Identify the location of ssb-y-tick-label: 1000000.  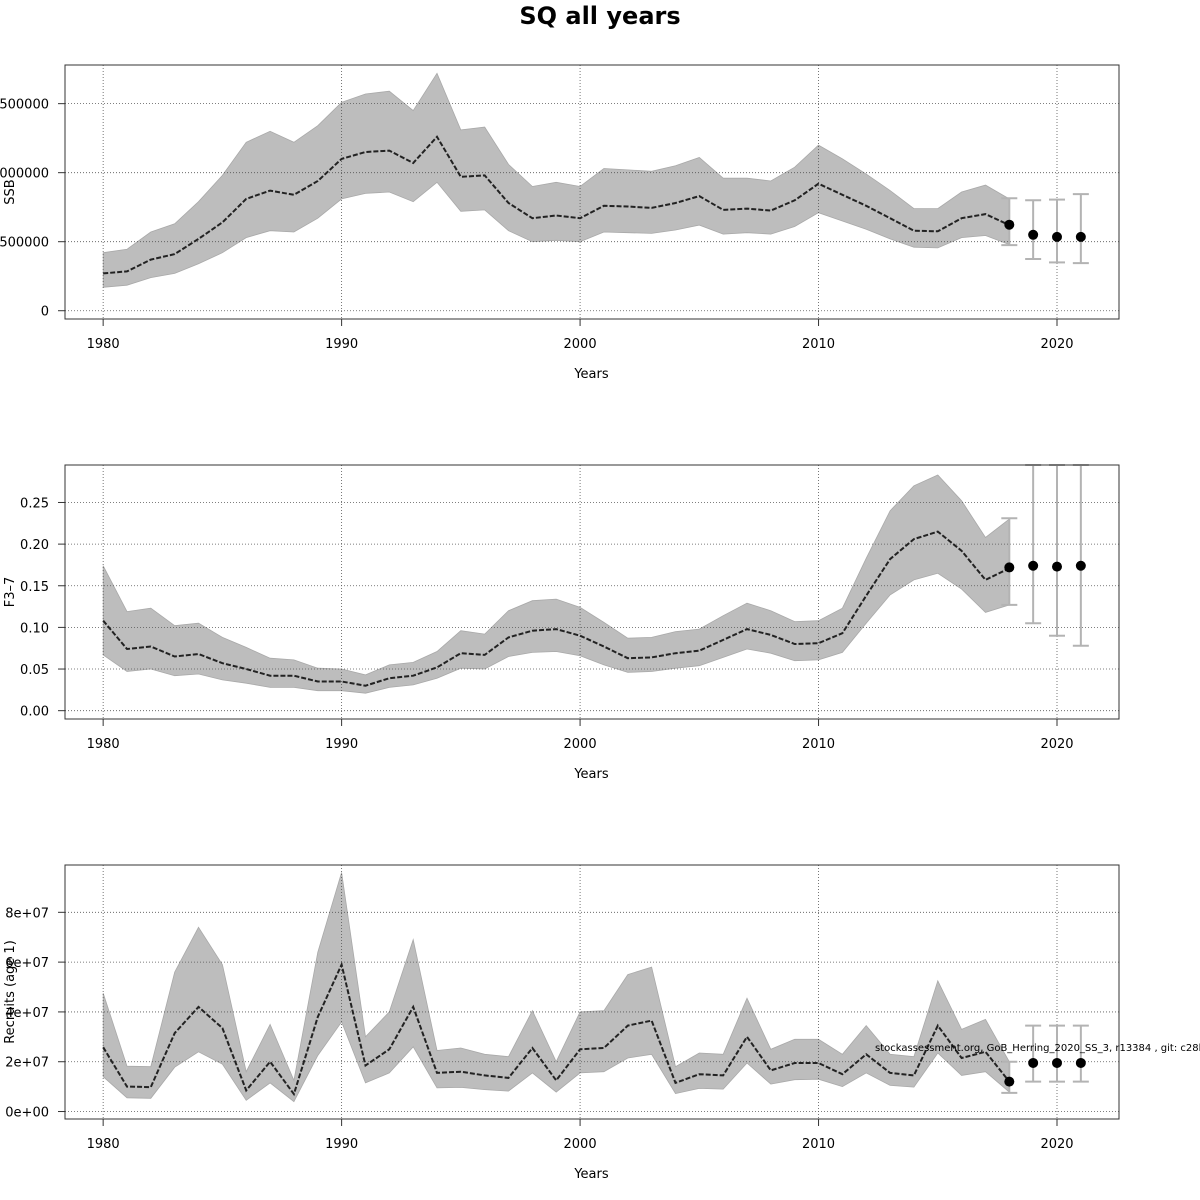
(24, 174).